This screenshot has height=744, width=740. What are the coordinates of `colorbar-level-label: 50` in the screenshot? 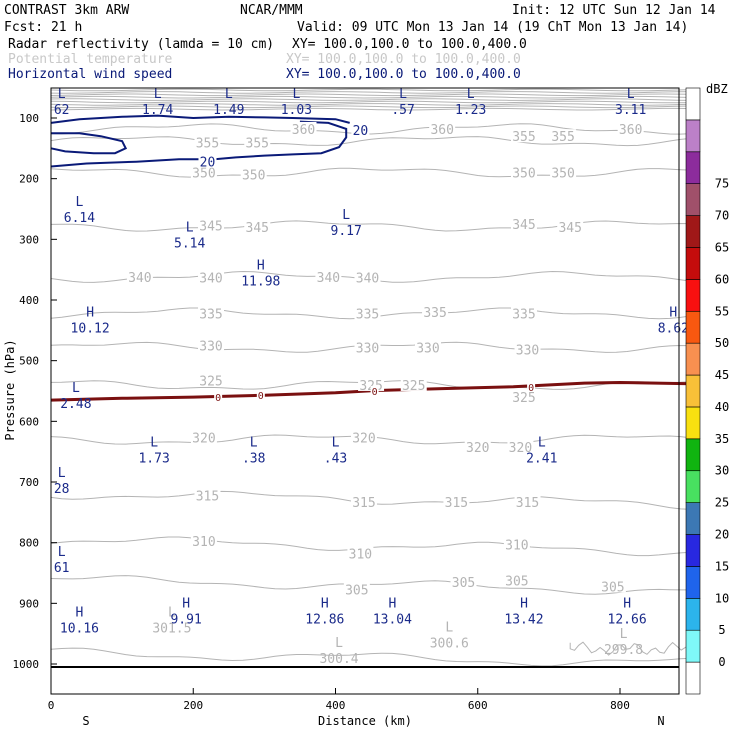 It's located at (722, 343).